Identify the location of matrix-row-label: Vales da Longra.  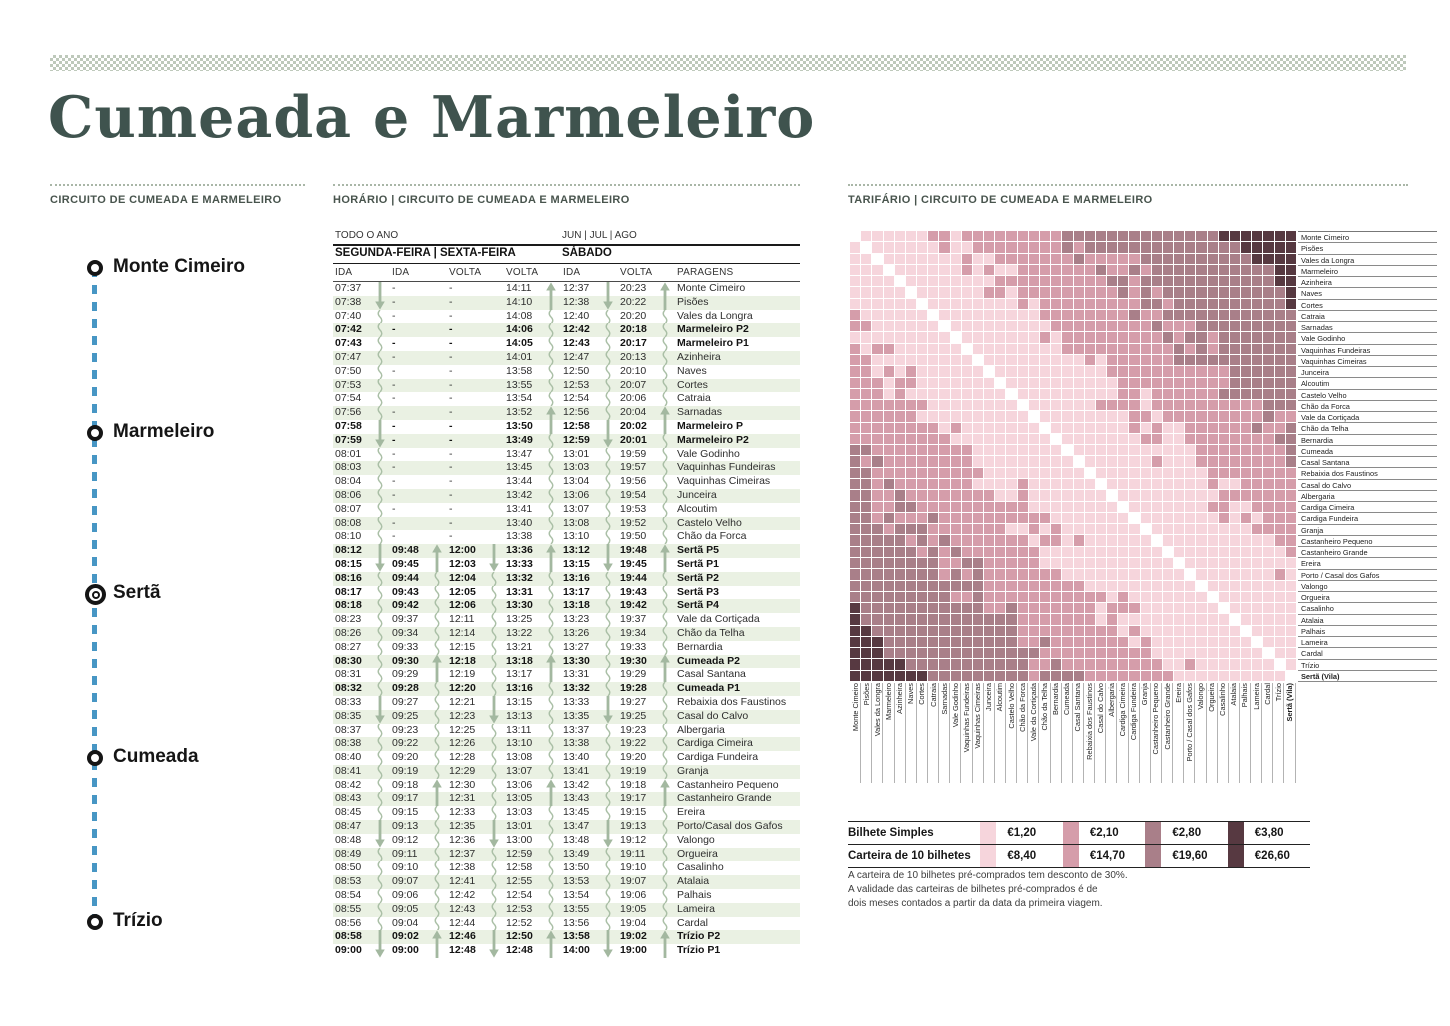
(1367, 260).